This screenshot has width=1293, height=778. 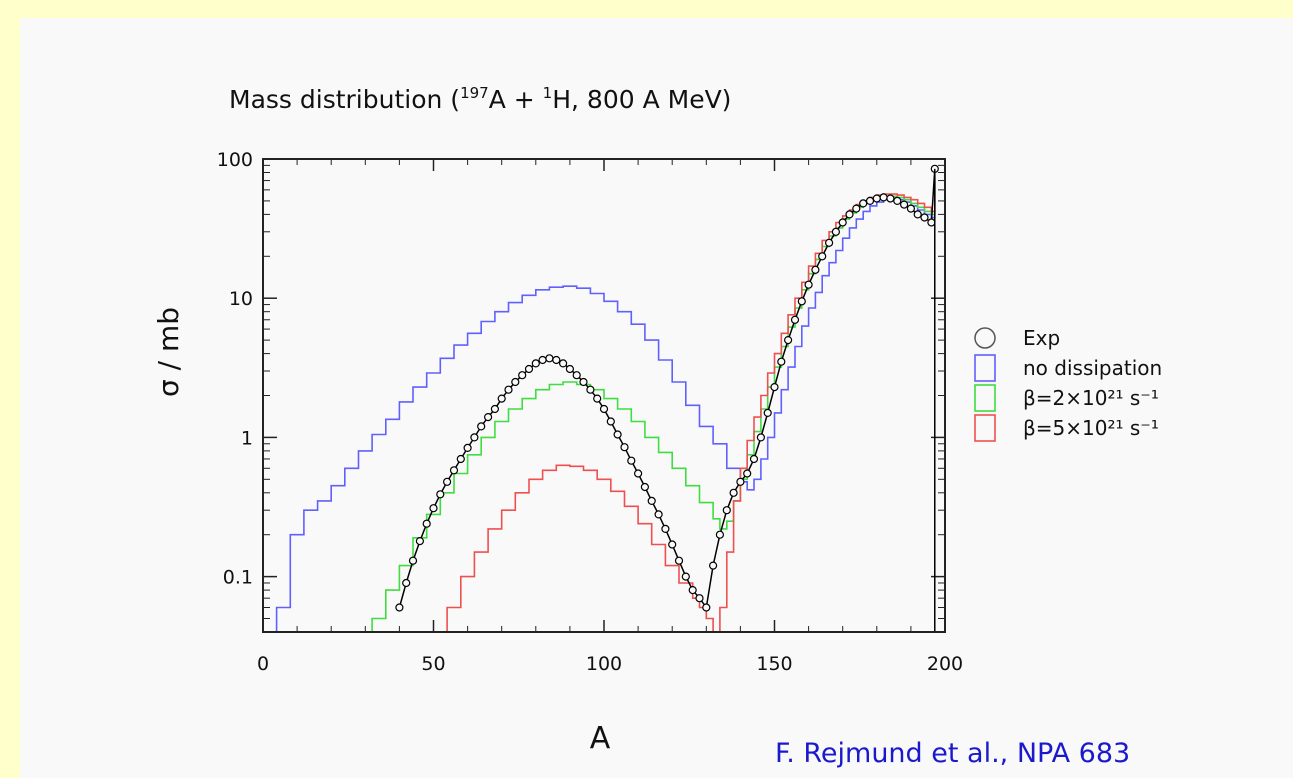 I want to click on chart-title: Mass distribution (197A + 1H, 800 A MeV), so click(x=480, y=99).